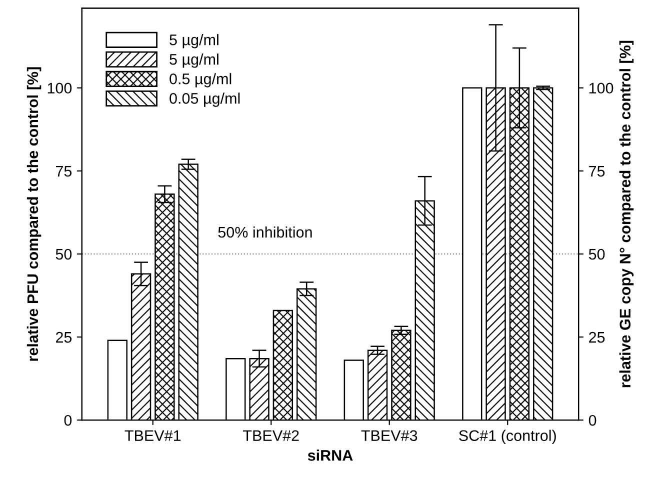 This screenshot has width=645, height=479. I want to click on y-tick-label: 25, so click(64, 337).